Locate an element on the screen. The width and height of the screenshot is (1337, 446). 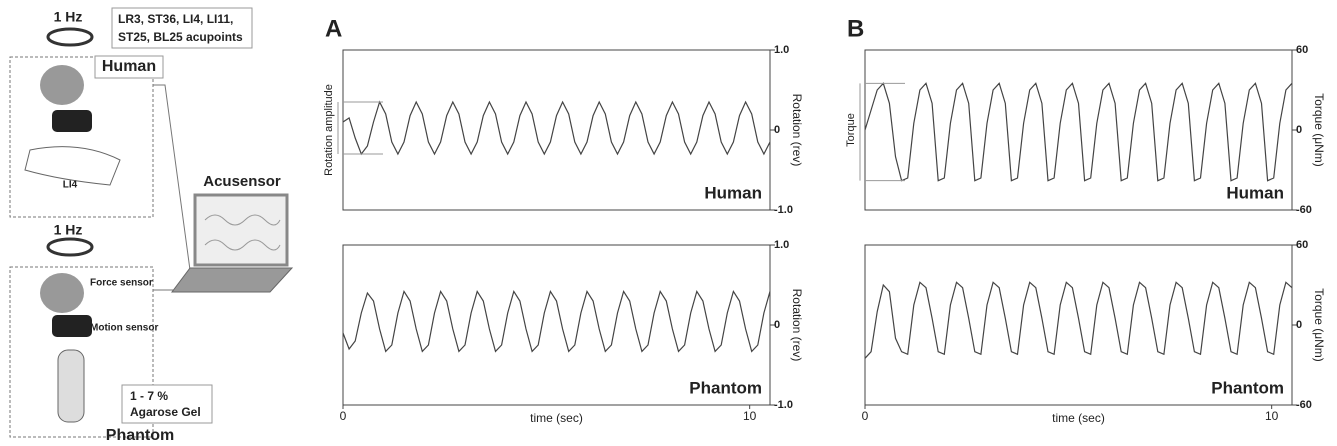
gel-tube is located at coordinates (71, 386).